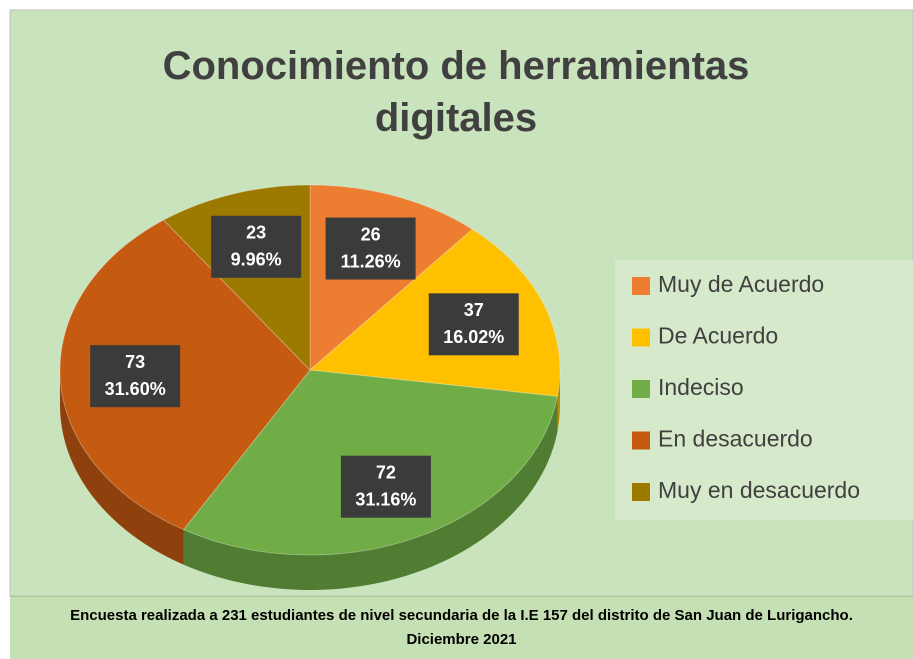 Image resolution: width=913 pixels, height=659 pixels. Describe the element at coordinates (256, 233) in the screenshot. I see `data-label-value: 23` at that location.